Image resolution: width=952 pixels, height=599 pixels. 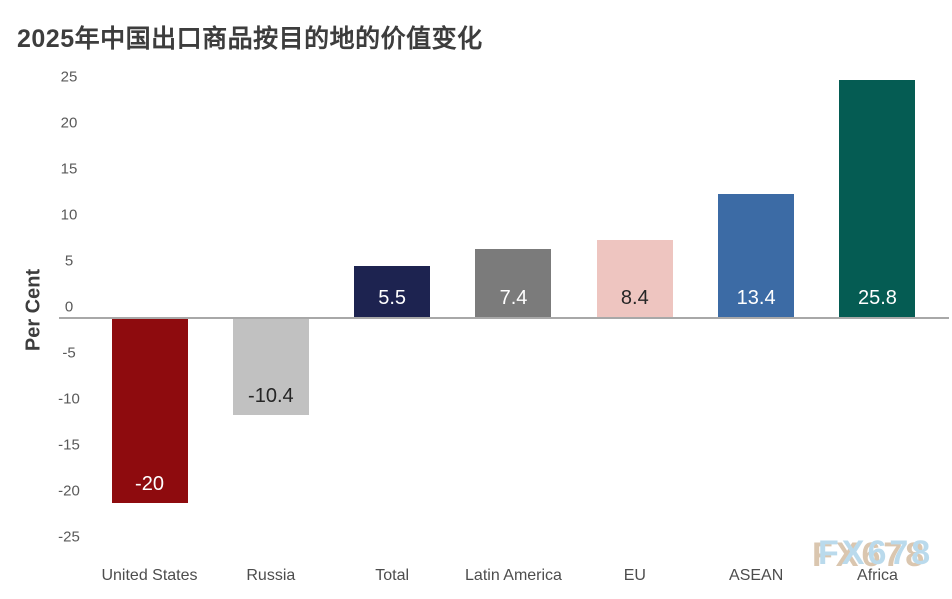 What do you see at coordinates (877, 575) in the screenshot?
I see `x-axis-label-africa: Africa` at bounding box center [877, 575].